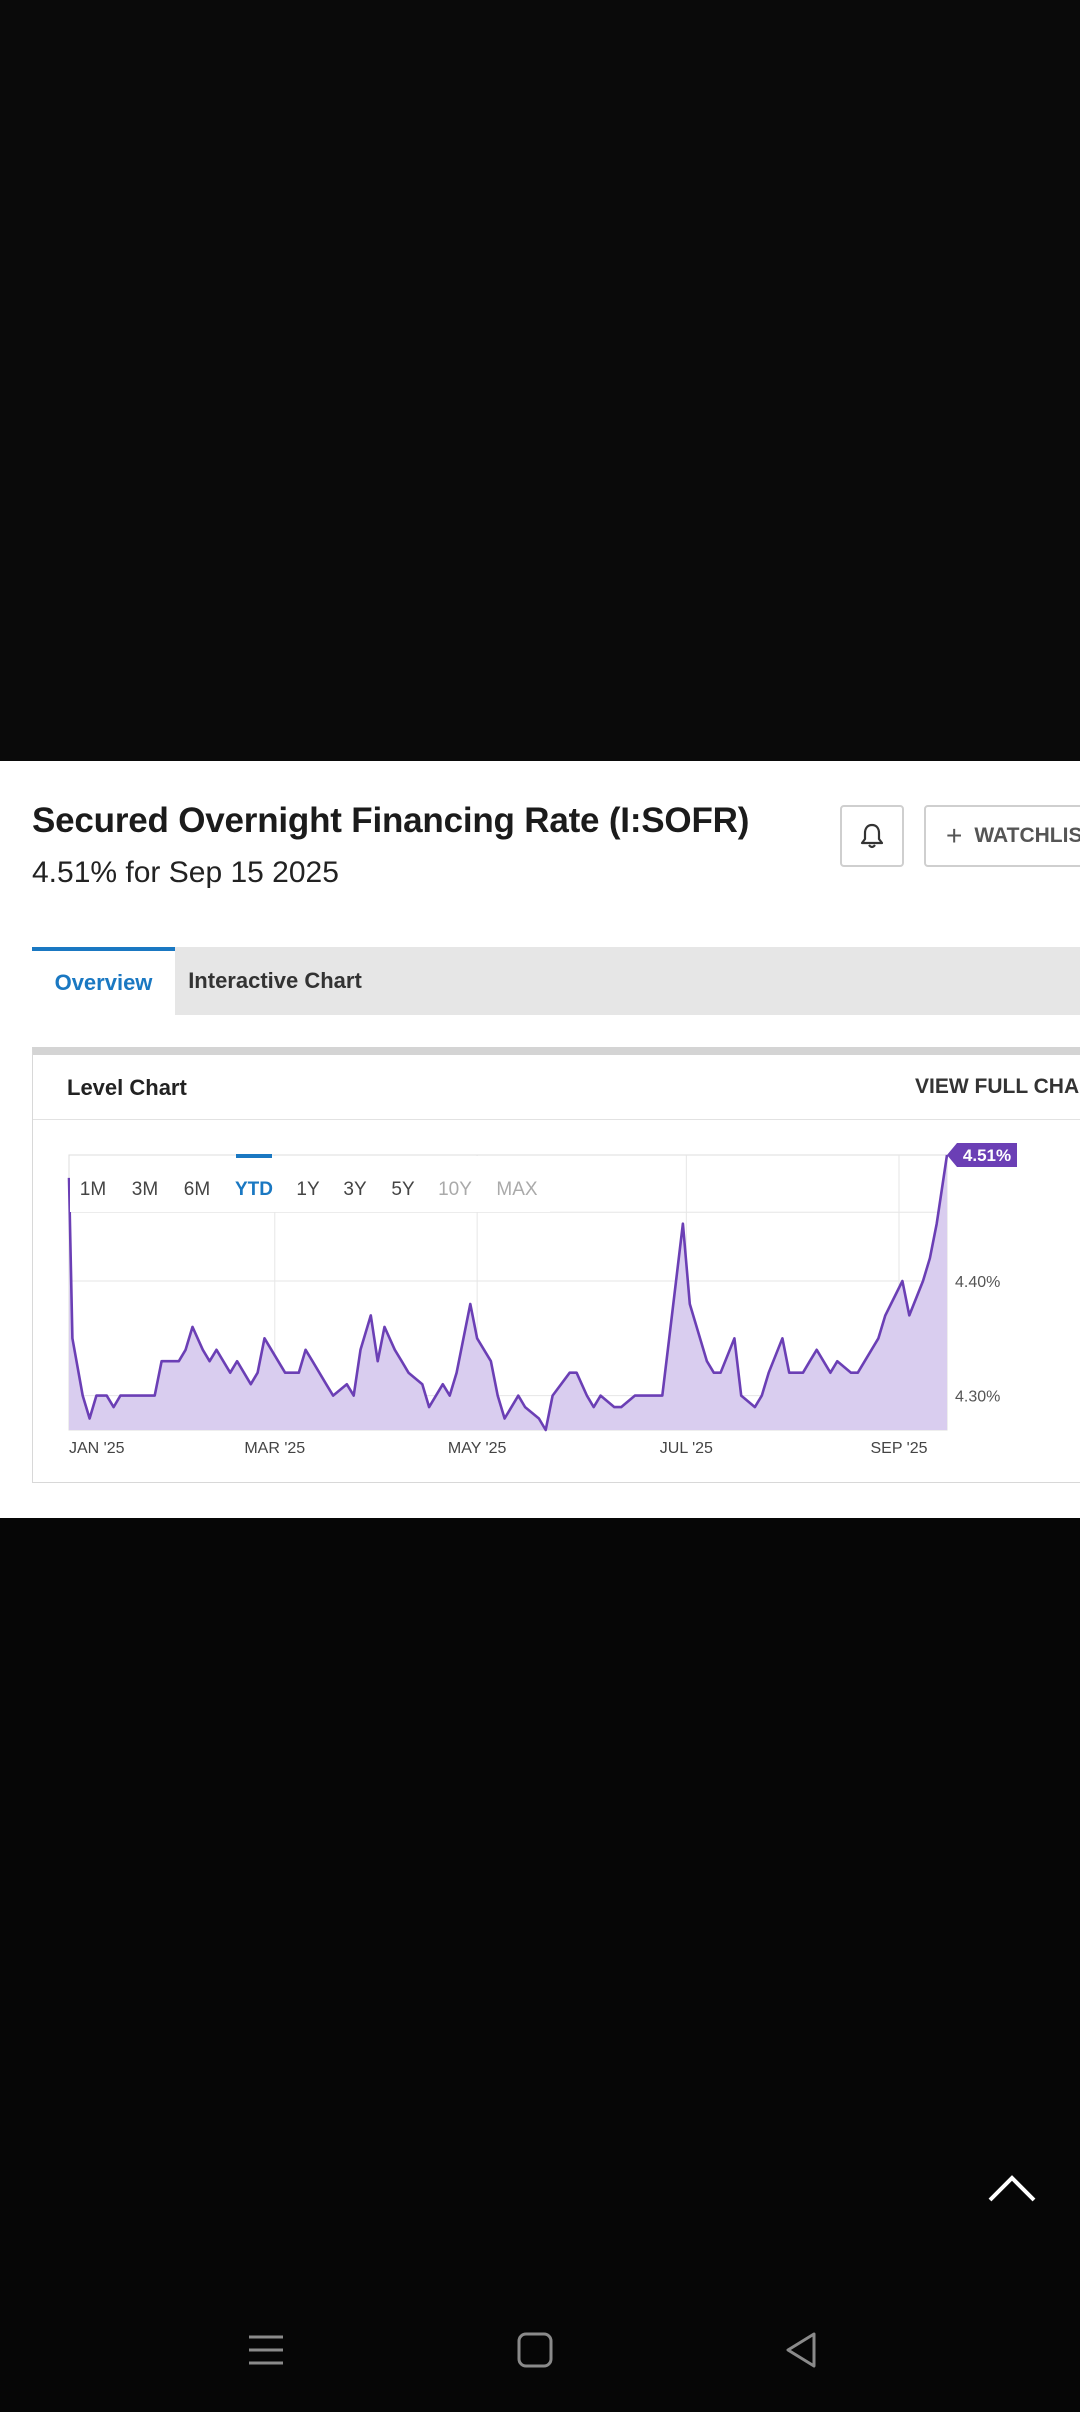 The width and height of the screenshot is (1080, 2412). What do you see at coordinates (997, 1086) in the screenshot?
I see `view-full-chart-link: VIEW FULL CHART` at bounding box center [997, 1086].